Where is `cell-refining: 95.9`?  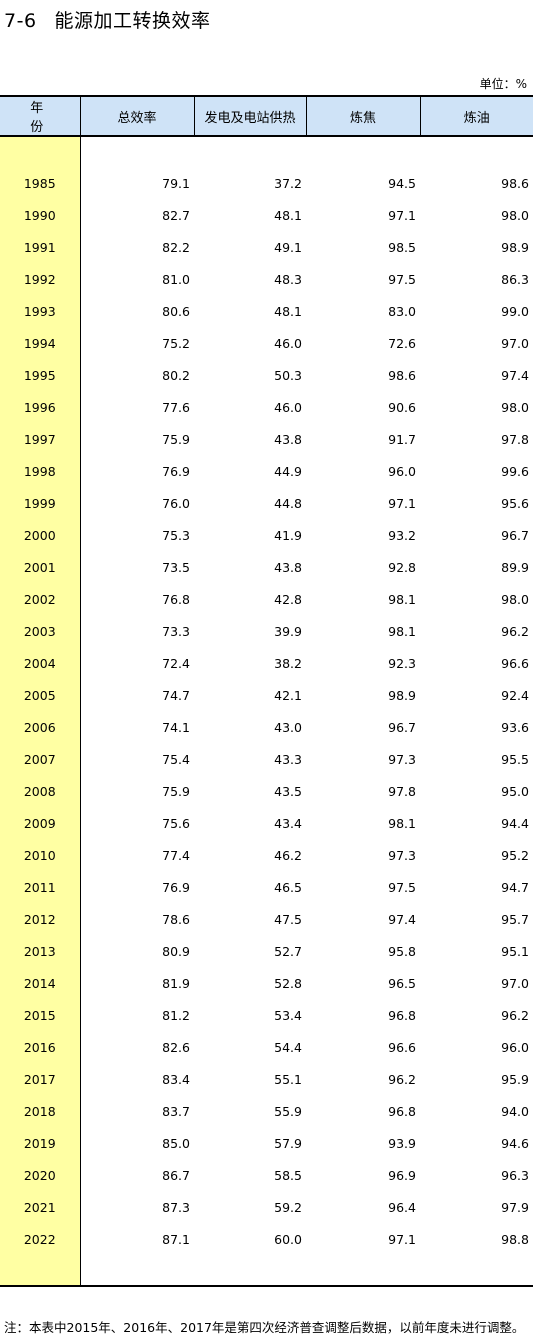
cell-refining: 95.9 is located at coordinates (515, 1079).